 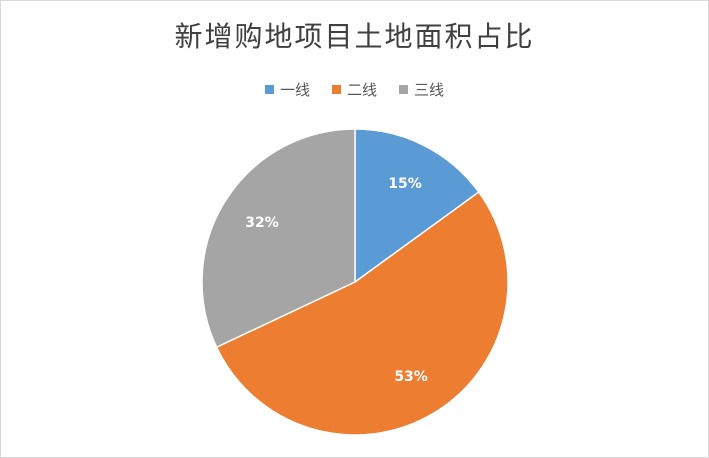 What do you see at coordinates (411, 377) in the screenshot?
I see `data-label-tier2: 53%` at bounding box center [411, 377].